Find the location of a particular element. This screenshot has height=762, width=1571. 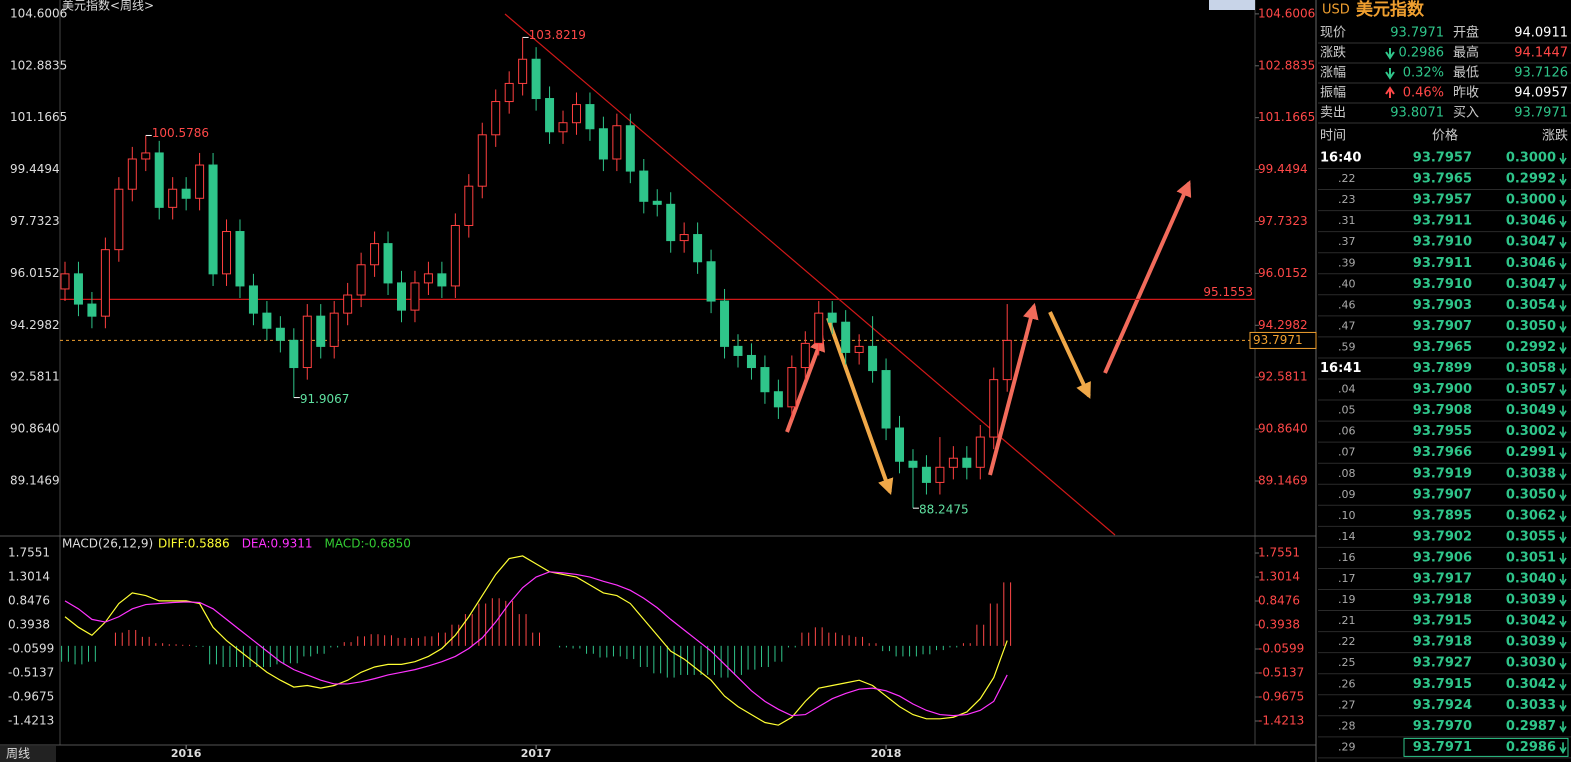

trade-time: 16:40 is located at coordinates (1340, 158).